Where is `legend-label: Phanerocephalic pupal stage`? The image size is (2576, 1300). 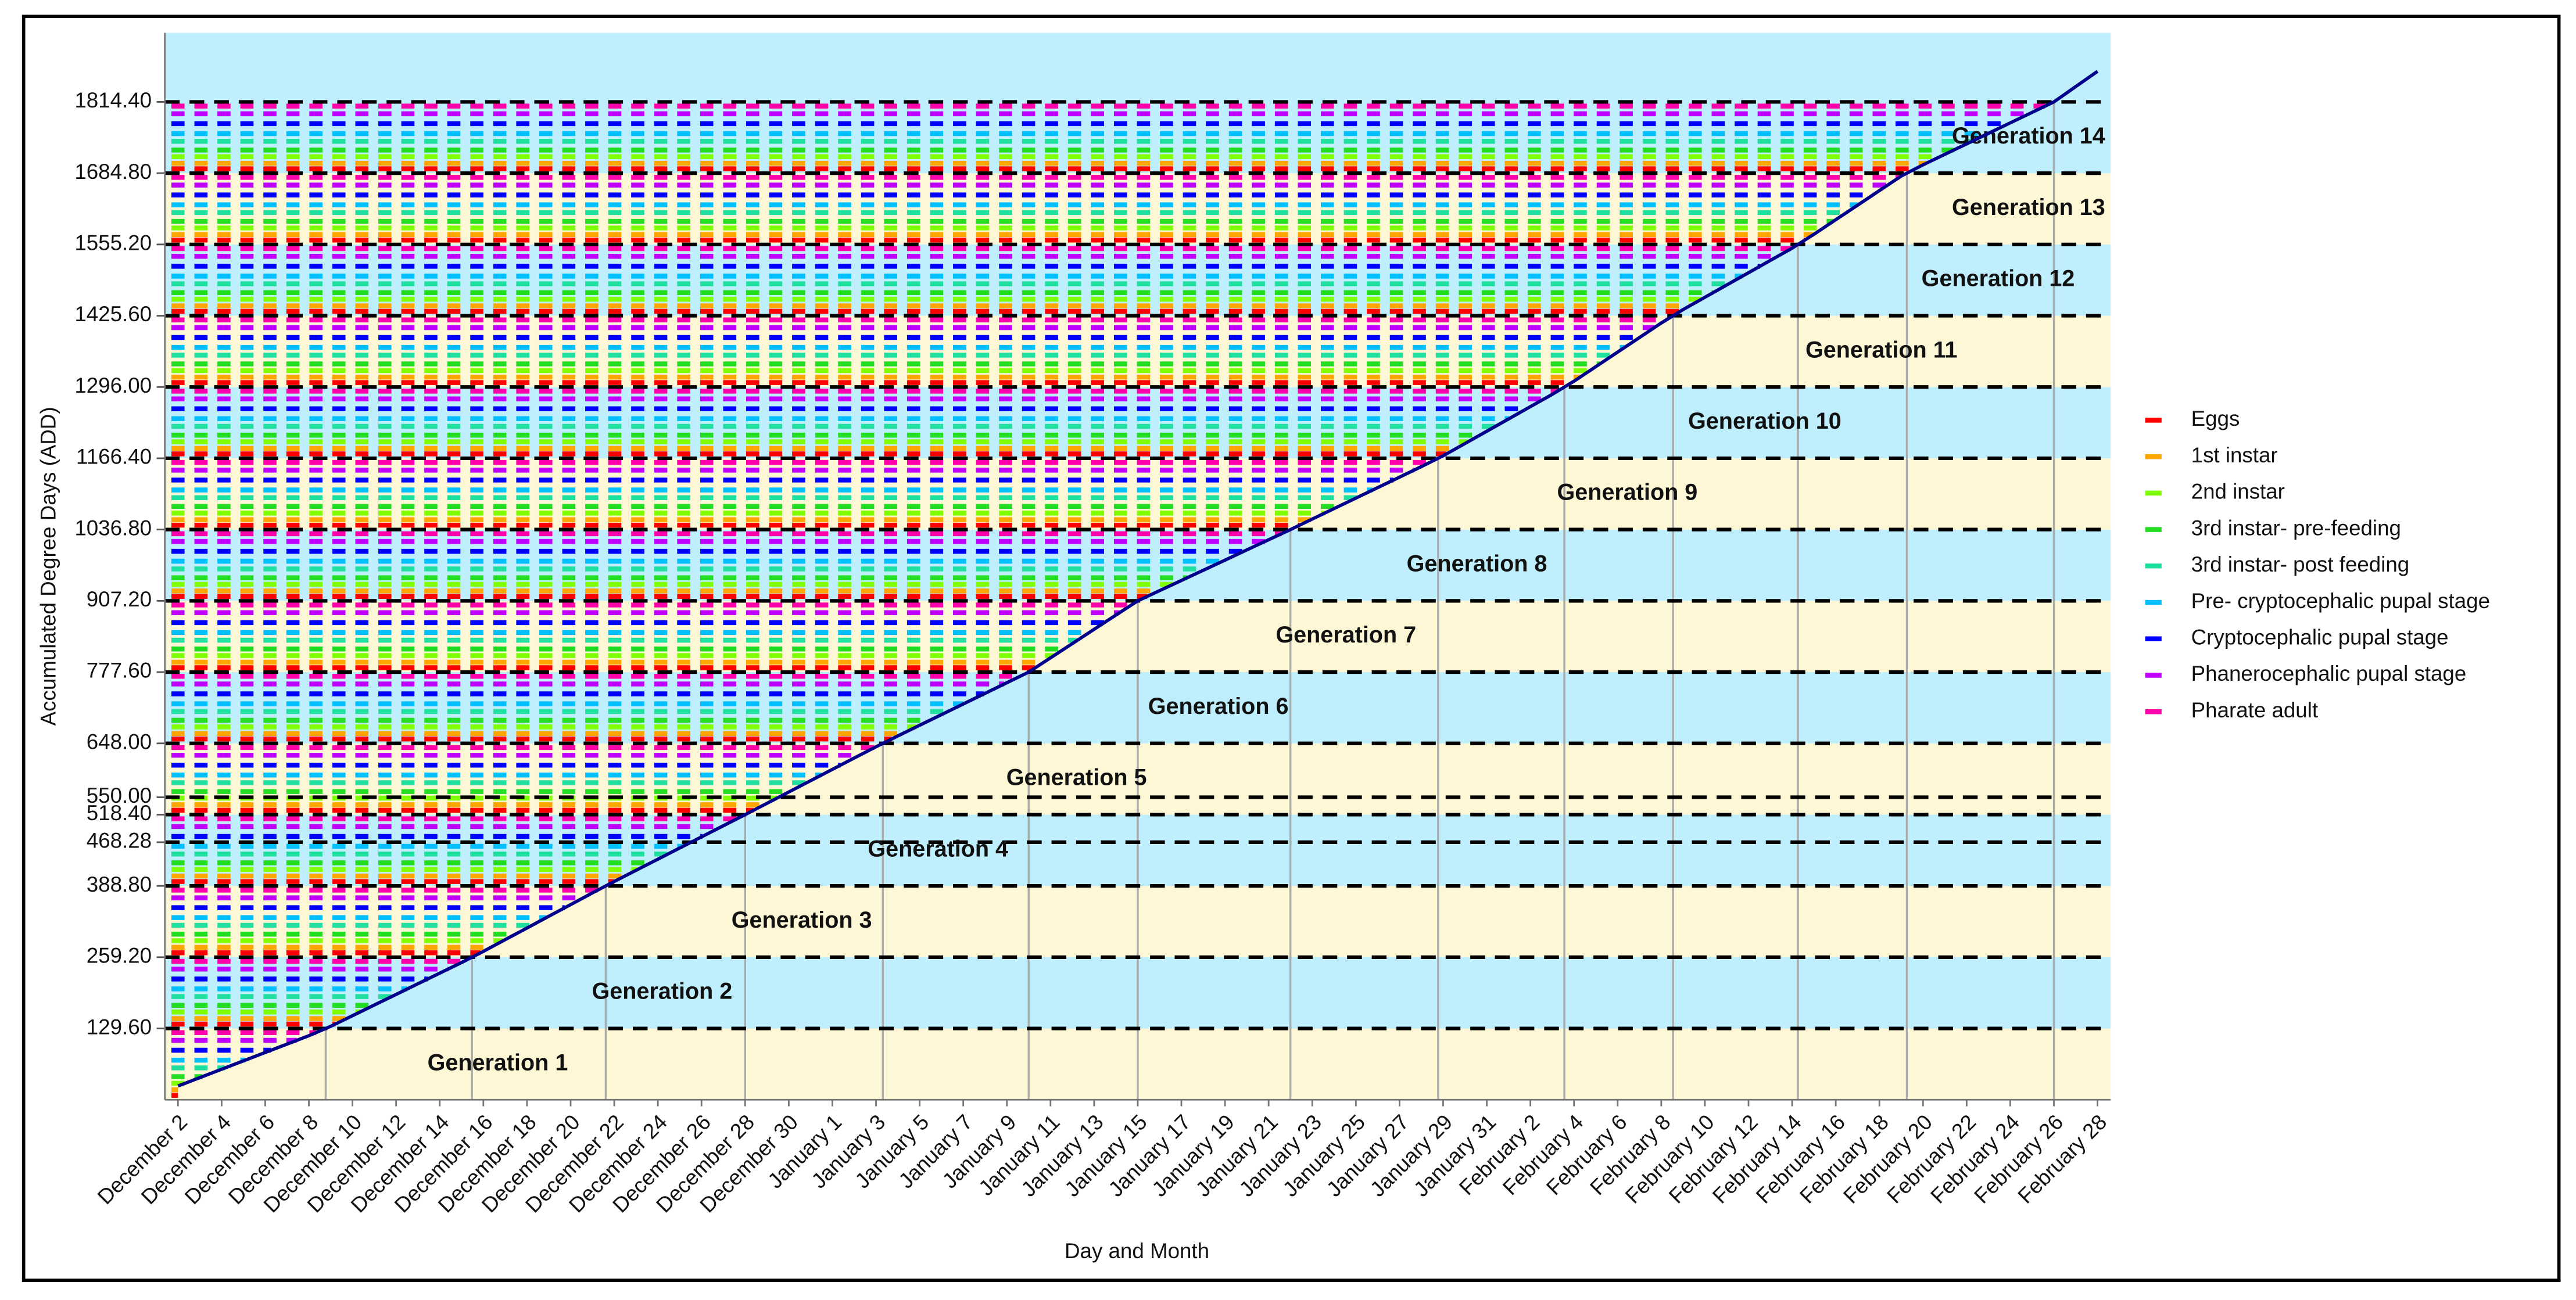
legend-label: Phanerocephalic pupal stage is located at coordinates (2329, 673).